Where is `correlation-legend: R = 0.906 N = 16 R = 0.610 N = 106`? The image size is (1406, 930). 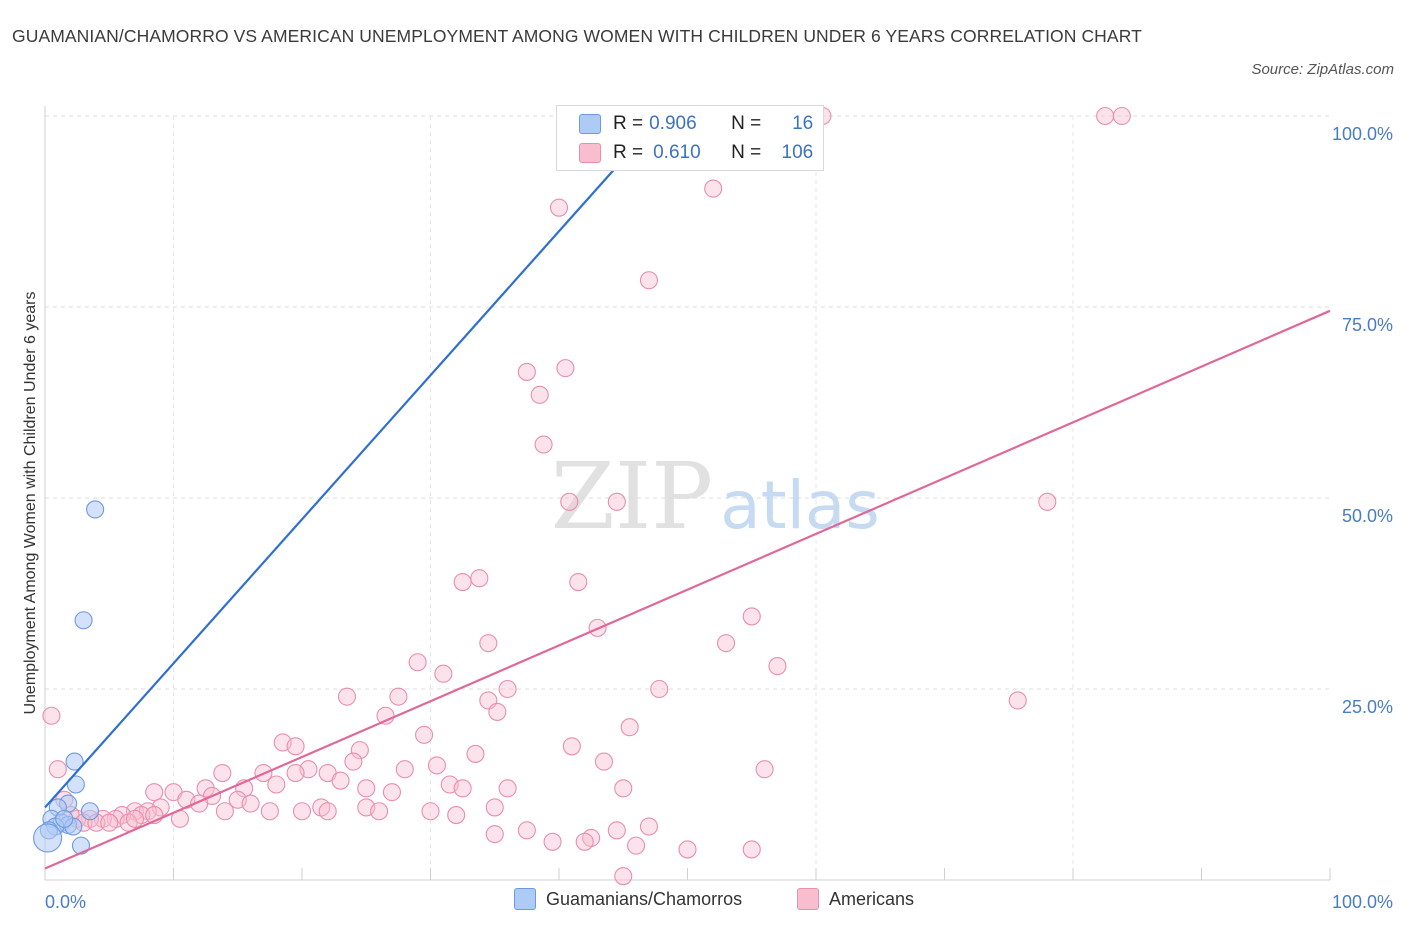 correlation-legend: R = 0.906 N = 16 R = 0.610 N = 106 is located at coordinates (690, 138).